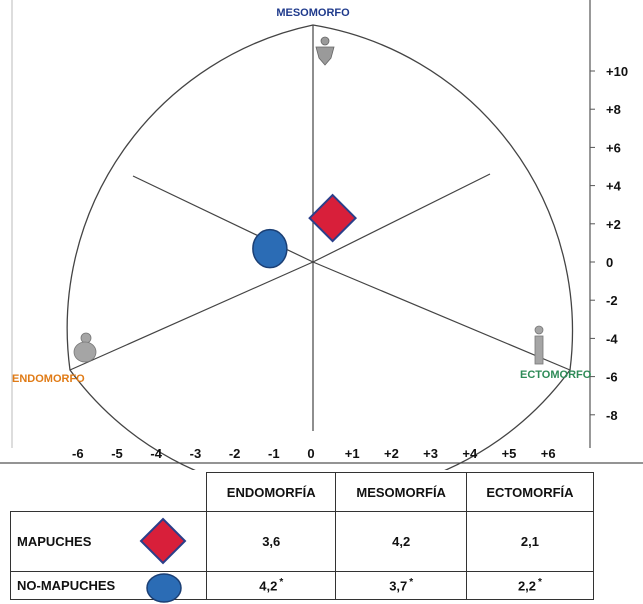 The height and width of the screenshot is (604, 643). Describe the element at coordinates (614, 186) in the screenshot. I see `y-tick-label: +4` at that location.